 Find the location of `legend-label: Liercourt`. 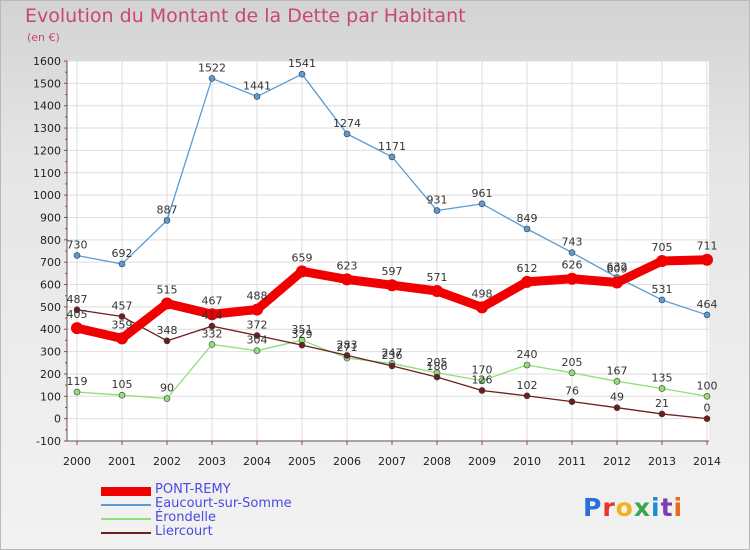

legend-label: Liercourt is located at coordinates (184, 531).